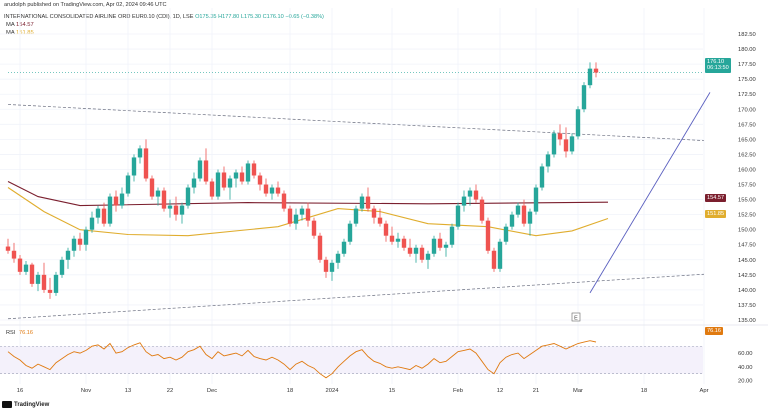 This screenshot has width=768, height=412. What do you see at coordinates (392, 391) in the screenshot?
I see `time-tick-label: 15` at bounding box center [392, 391].